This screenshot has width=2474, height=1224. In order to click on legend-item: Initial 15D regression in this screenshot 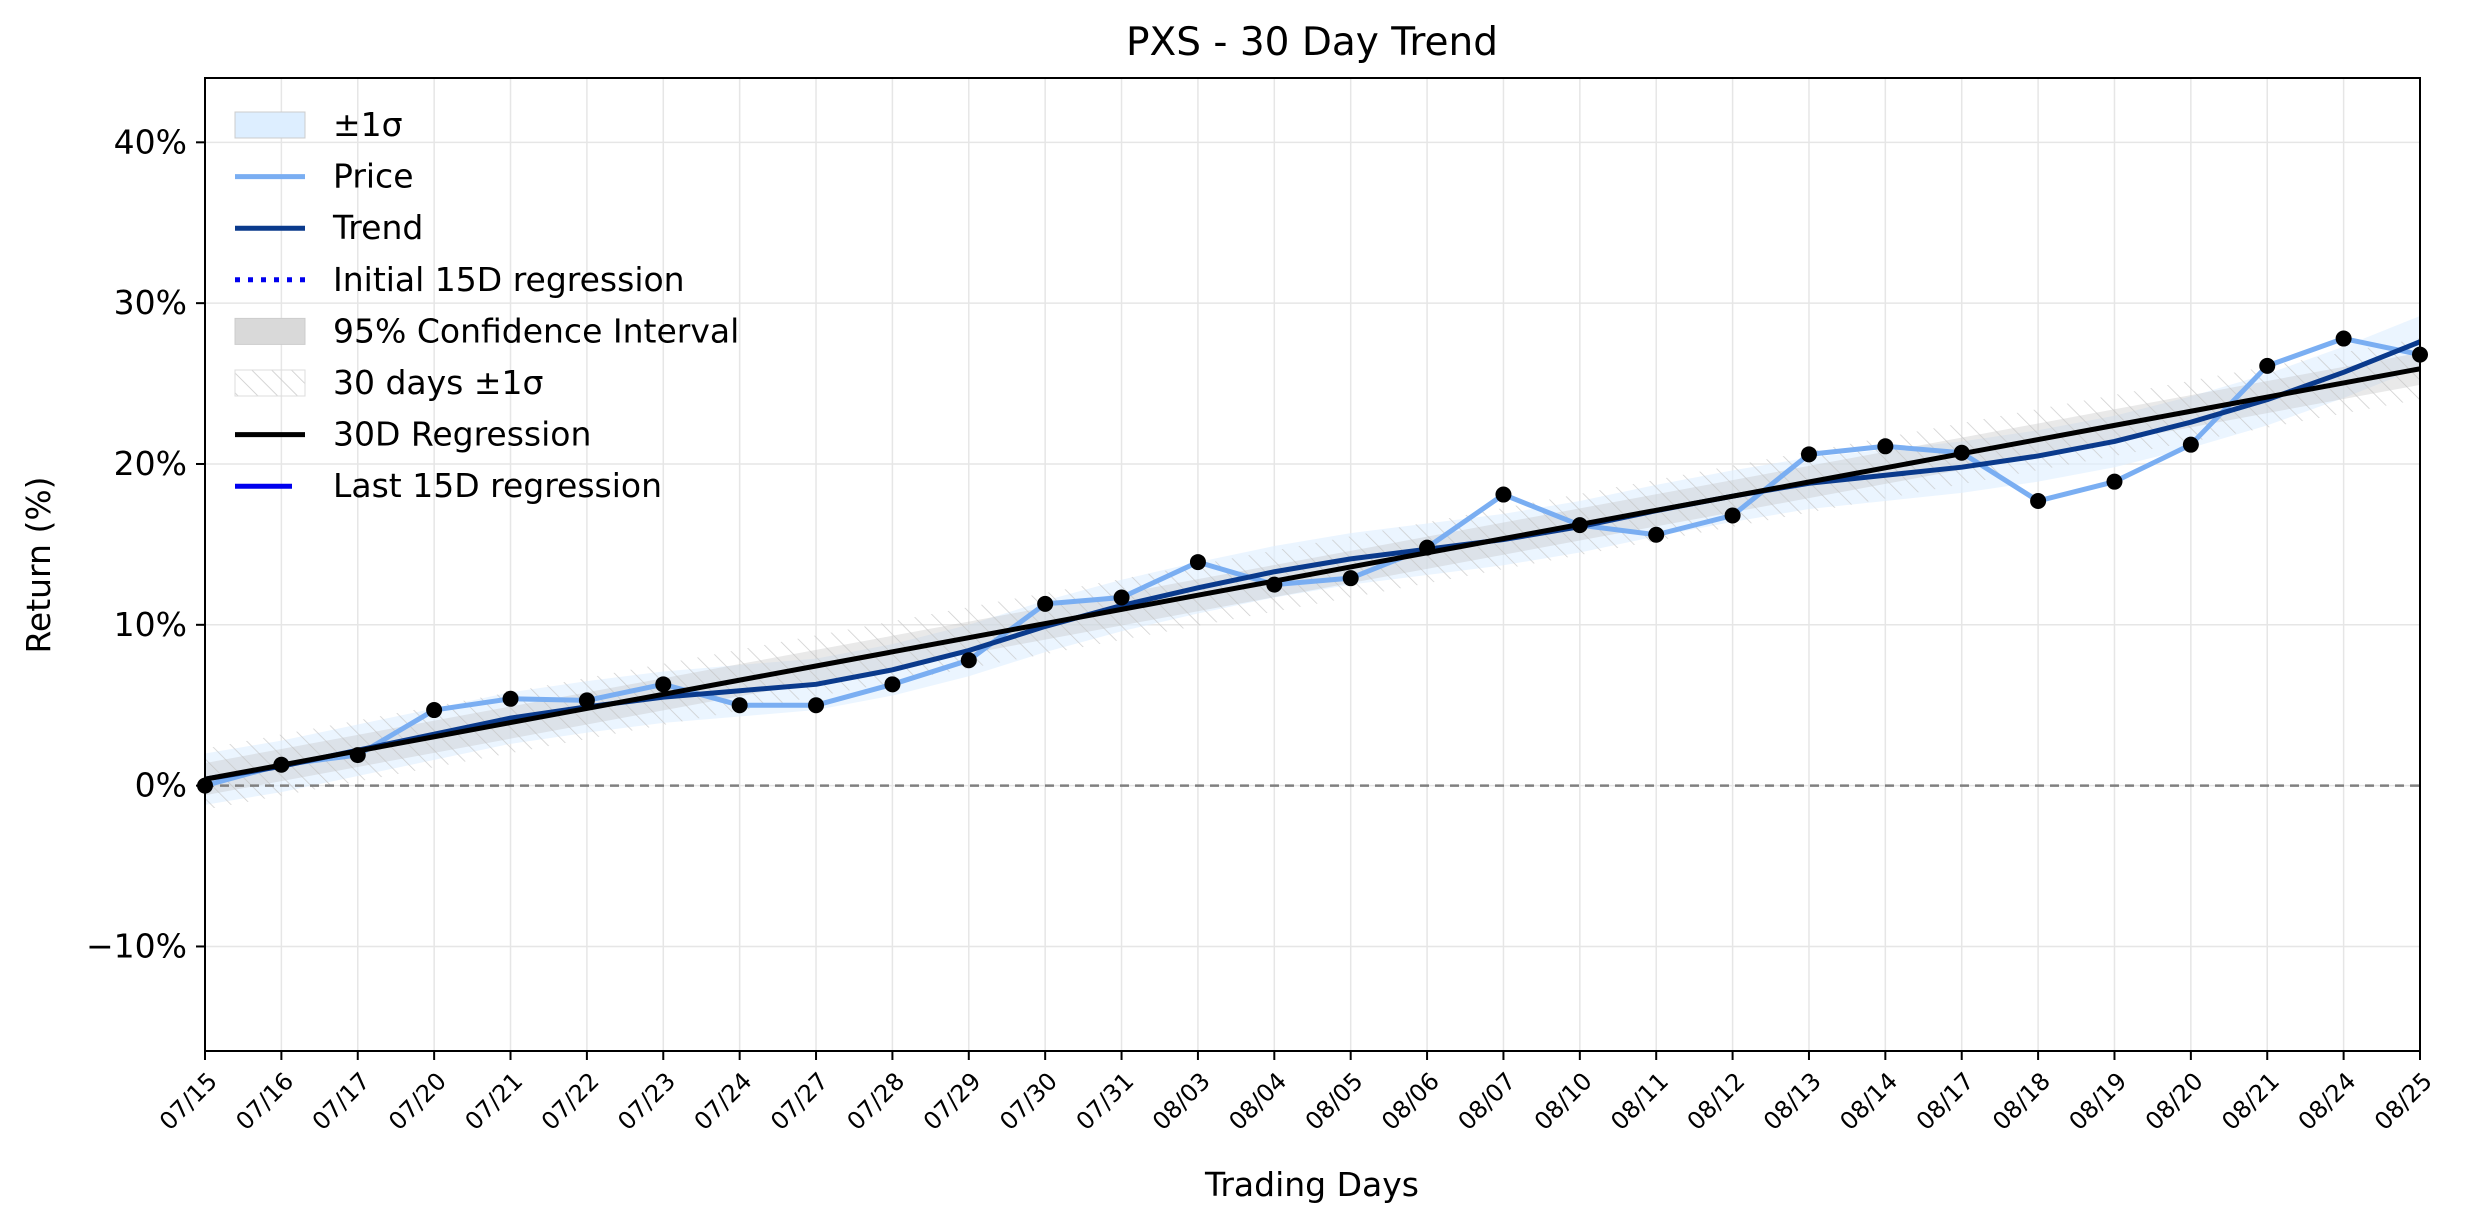, I will do `click(460, 279)`.